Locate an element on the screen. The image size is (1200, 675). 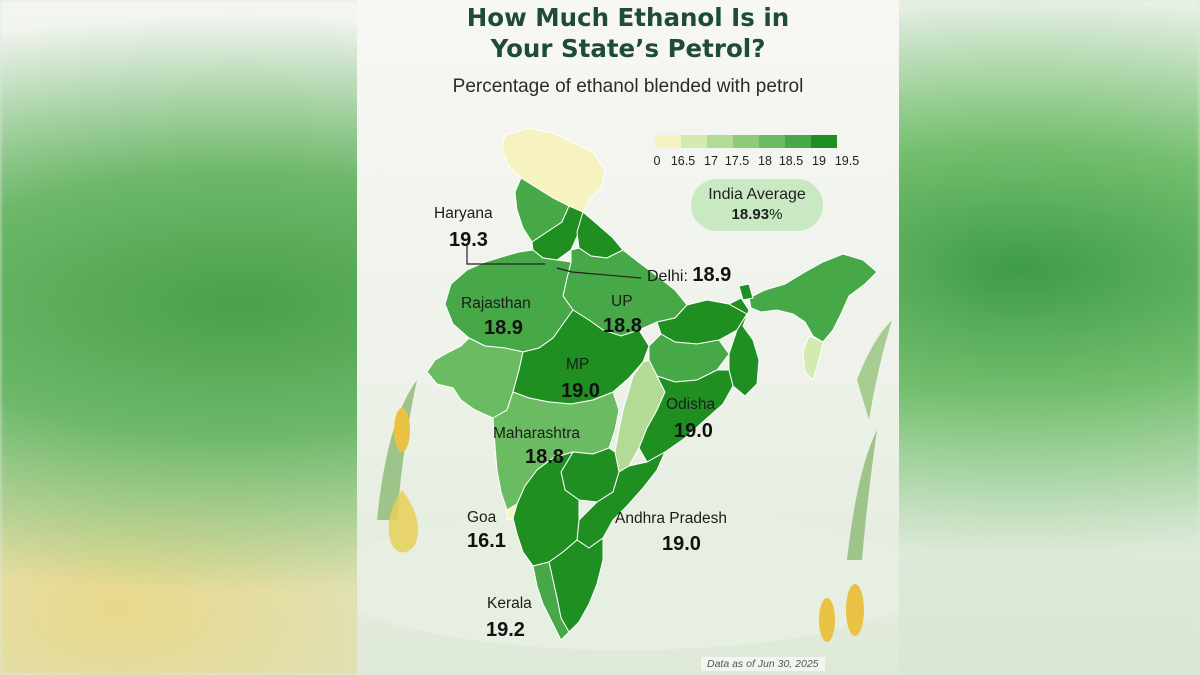
legend-label: 16.5 is located at coordinates (683, 161).